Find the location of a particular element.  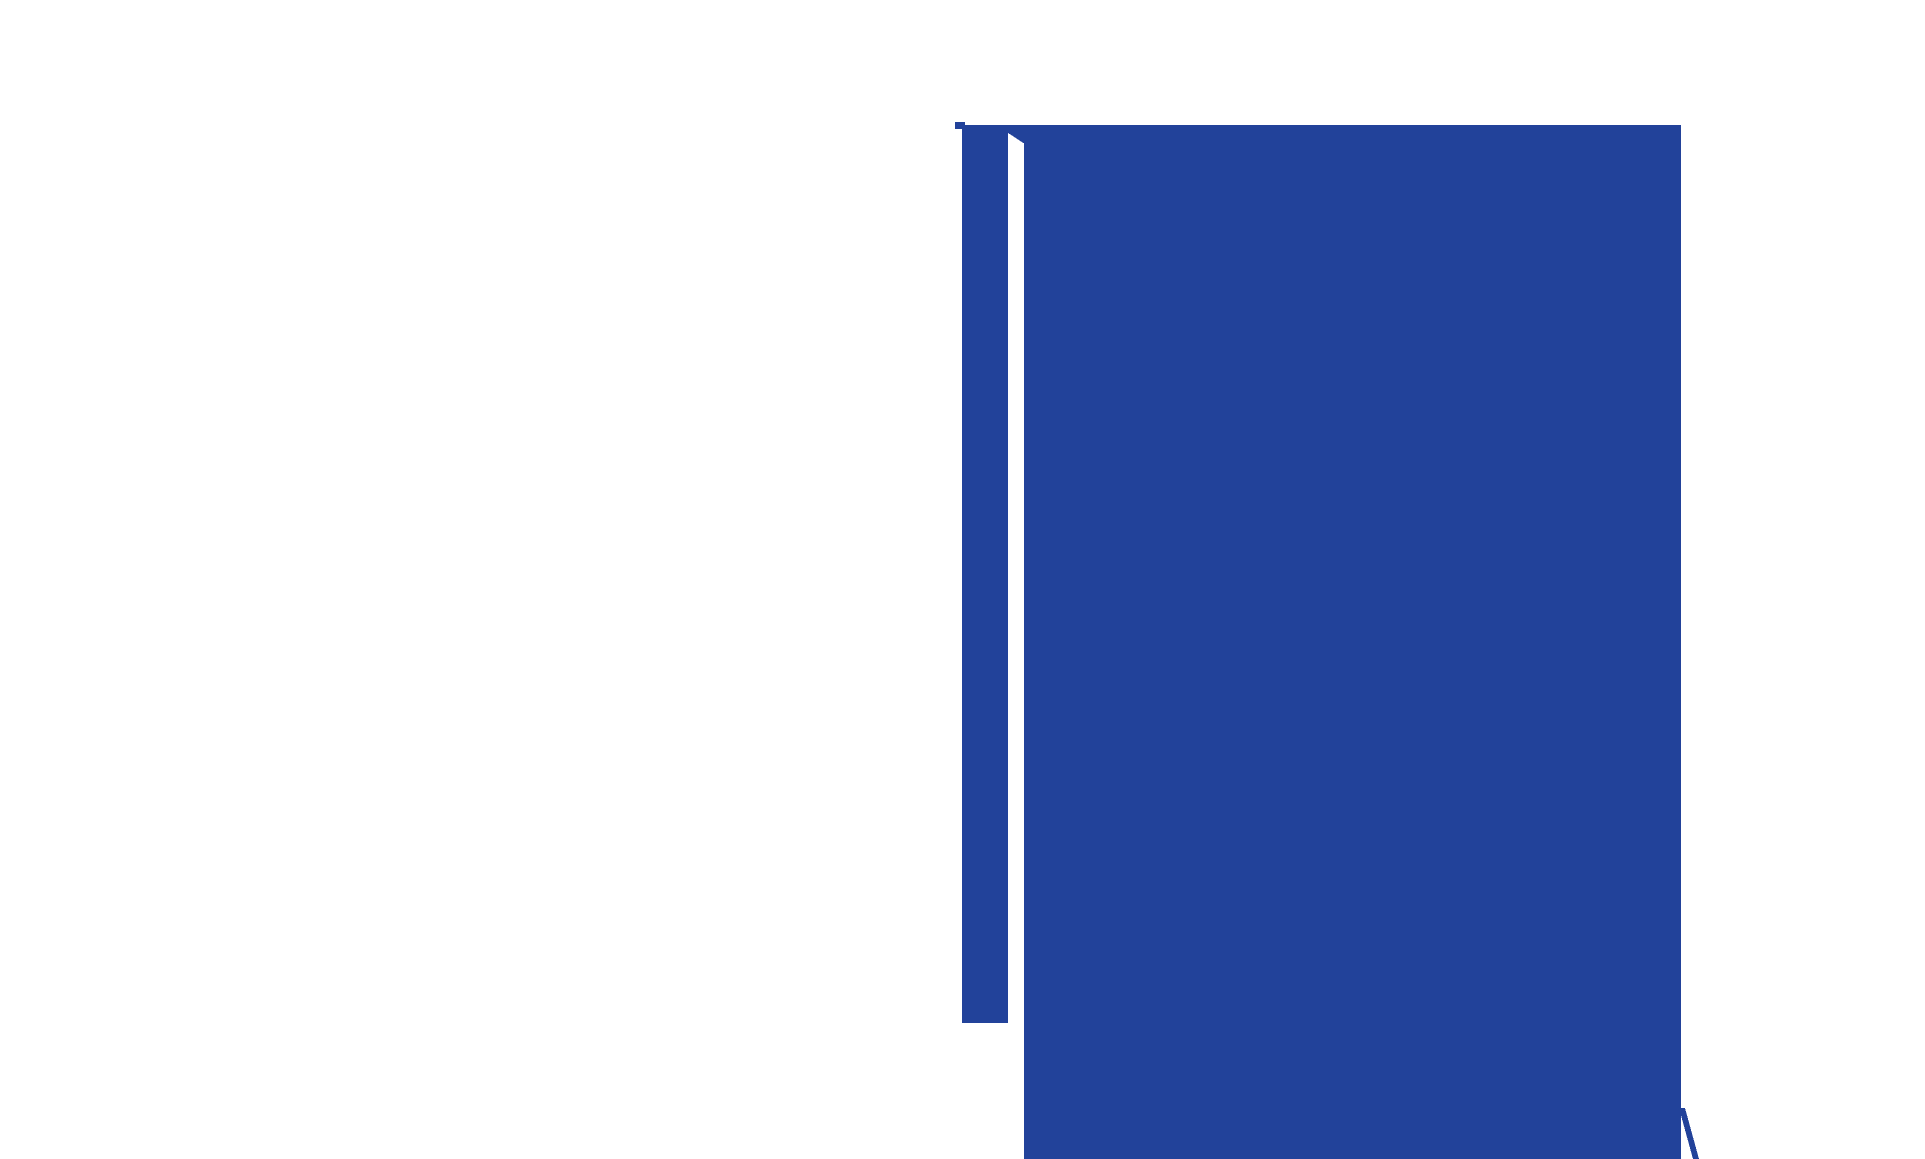

glyph-bottom-diagonal-tail is located at coordinates (1689, 1133).